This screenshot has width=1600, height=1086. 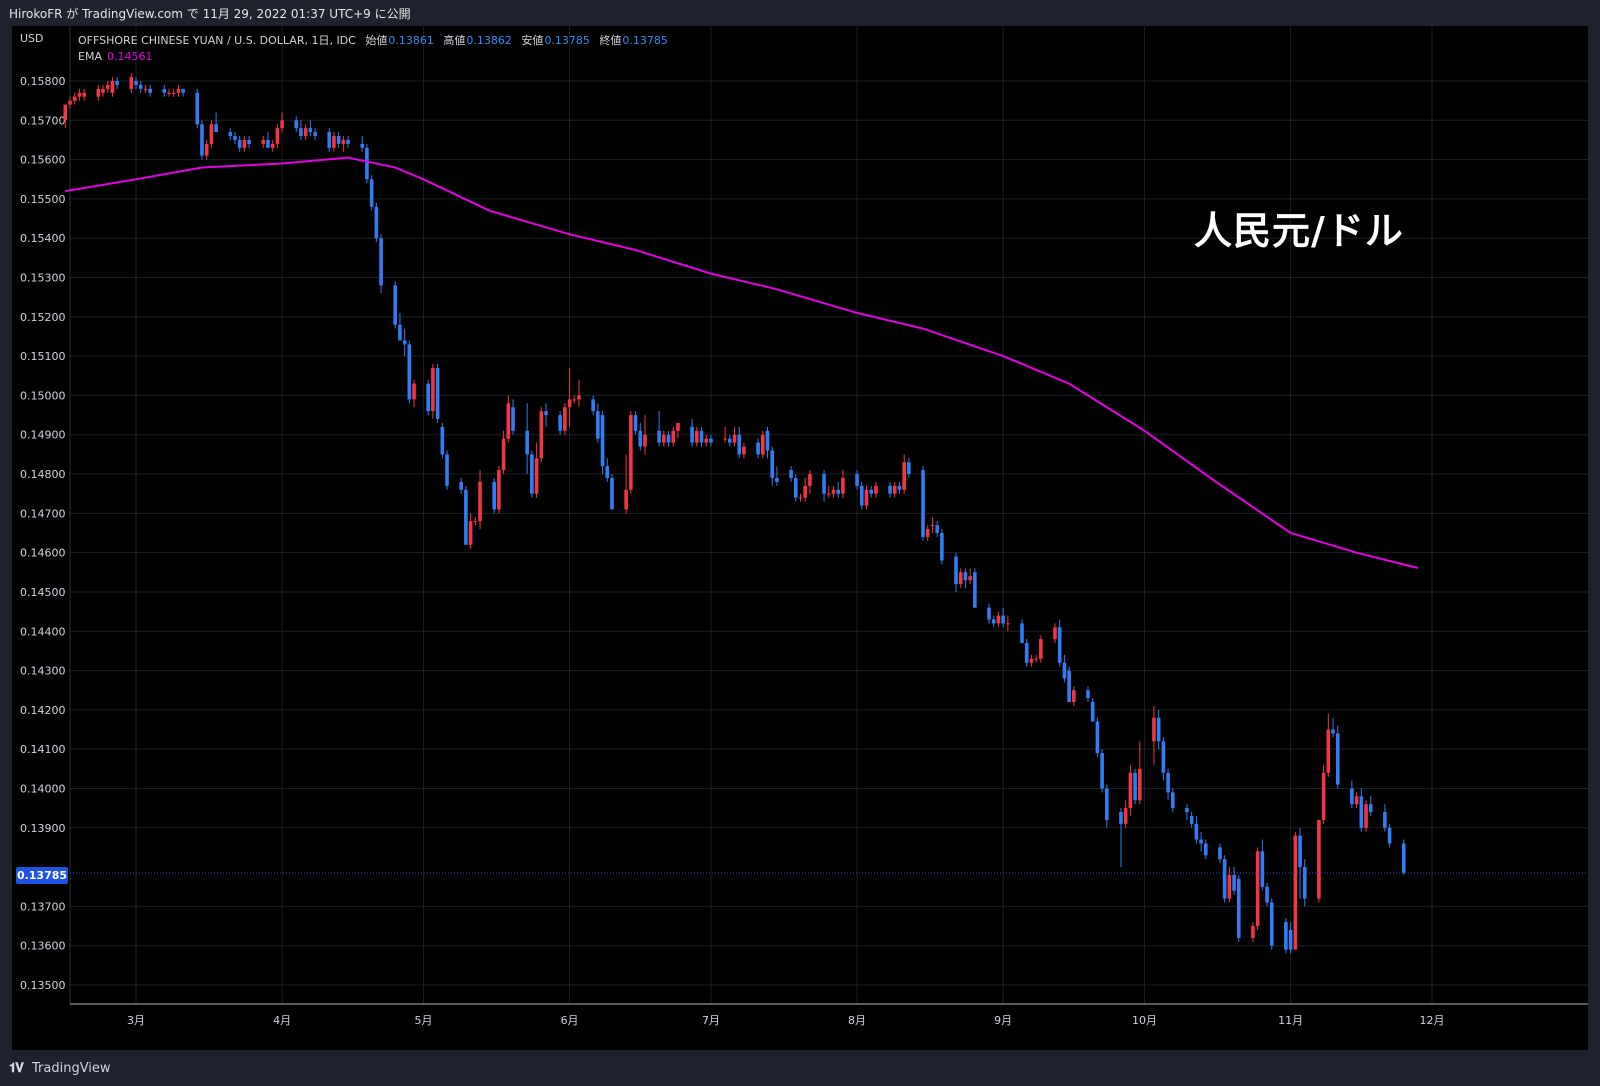 I want to click on legend-ema-row: EMA 0.14561, so click(x=376, y=57).